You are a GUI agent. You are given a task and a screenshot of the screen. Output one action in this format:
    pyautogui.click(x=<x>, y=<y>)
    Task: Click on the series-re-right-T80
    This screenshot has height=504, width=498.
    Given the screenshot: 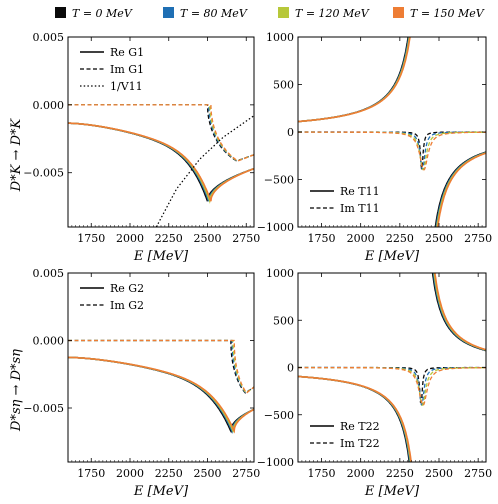 What is the action you would take?
    pyautogui.click(x=460, y=189)
    